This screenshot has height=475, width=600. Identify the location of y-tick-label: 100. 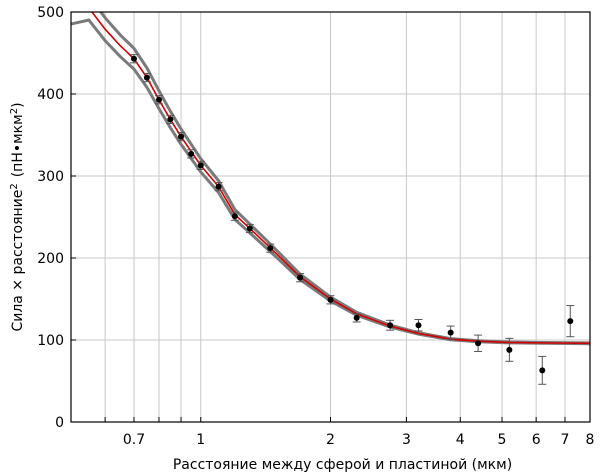
(50, 341).